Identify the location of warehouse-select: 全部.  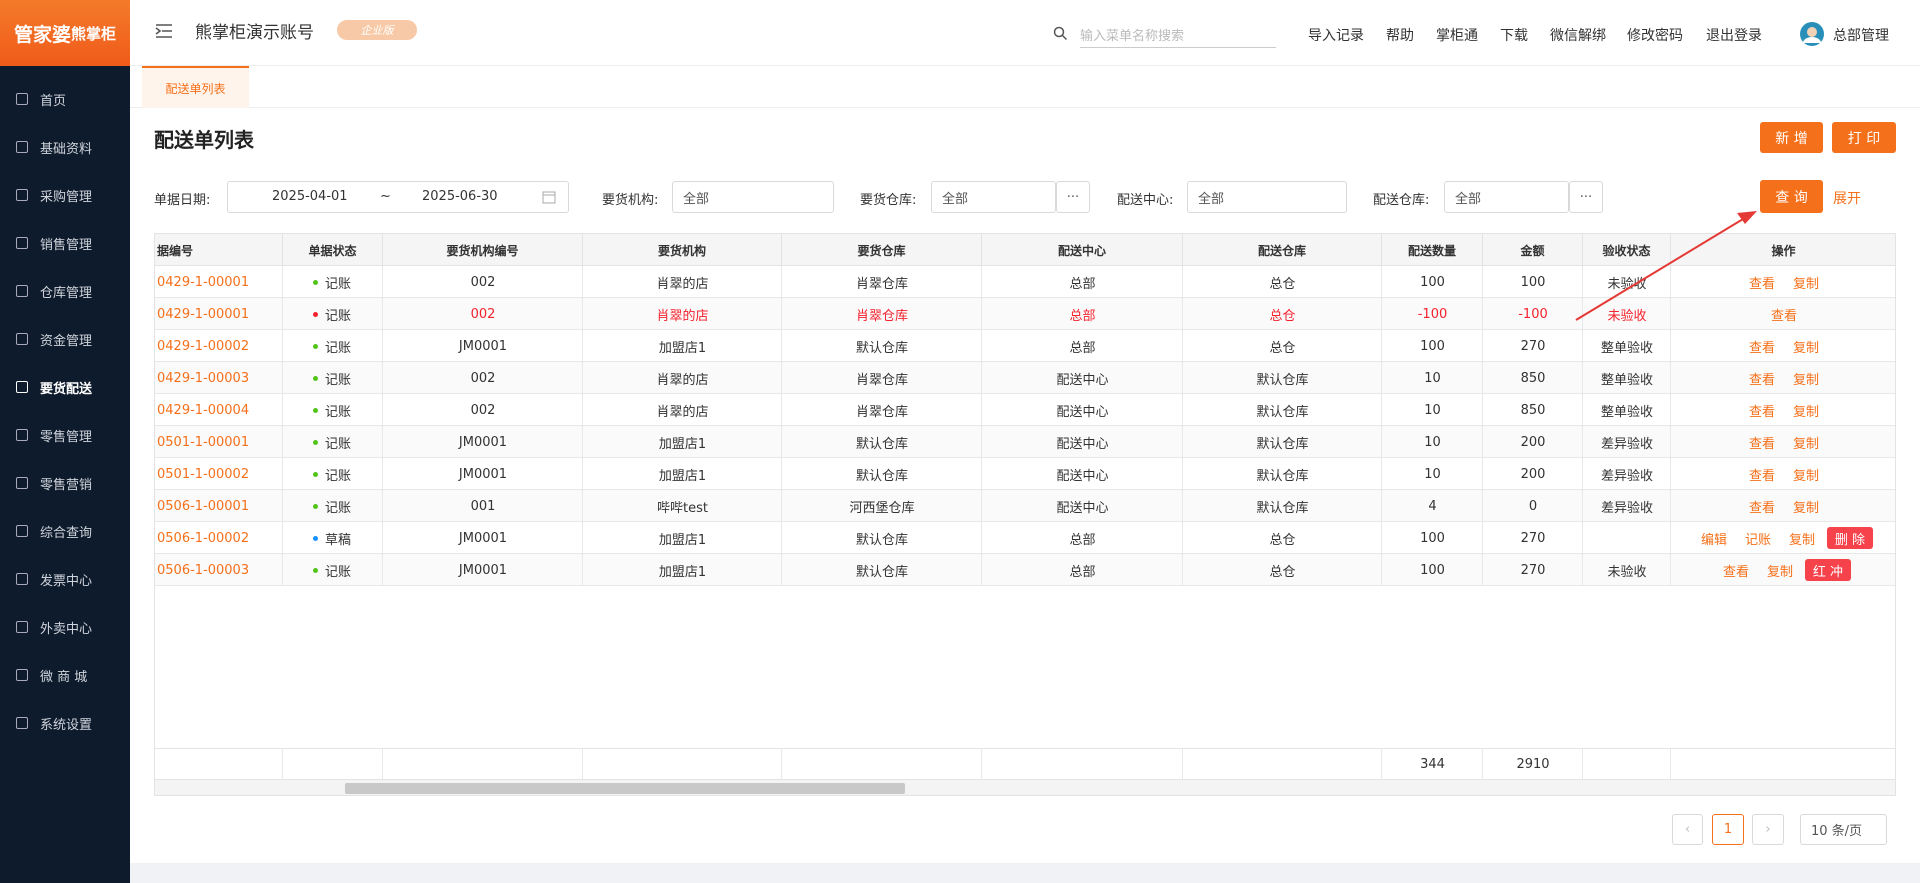
(993, 197).